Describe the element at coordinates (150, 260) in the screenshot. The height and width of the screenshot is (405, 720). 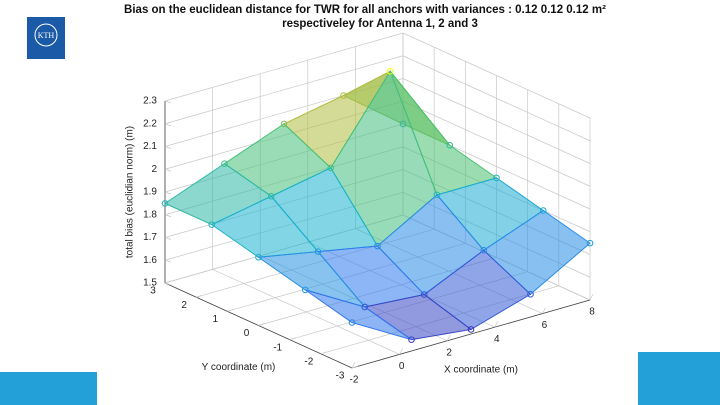
I see `z-tick-label: 1.6` at that location.